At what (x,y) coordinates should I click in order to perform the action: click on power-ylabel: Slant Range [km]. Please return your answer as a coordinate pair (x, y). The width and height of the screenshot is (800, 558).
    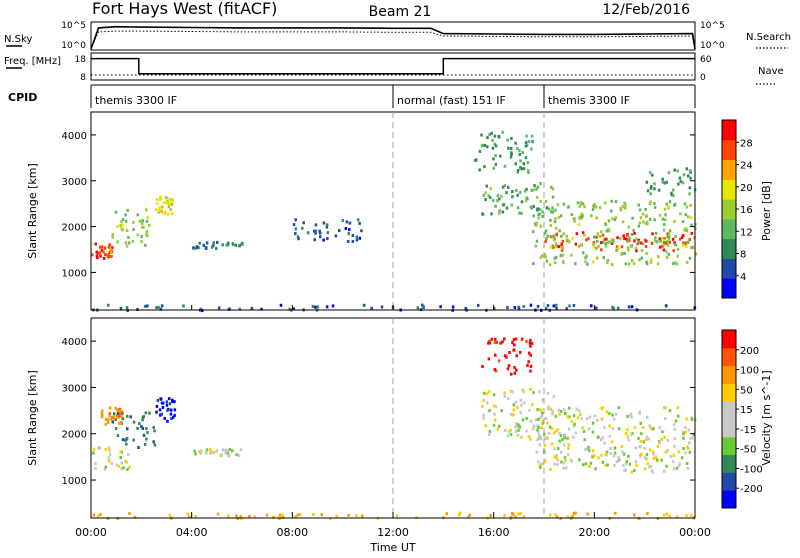
    Looking at the image, I should click on (32, 211).